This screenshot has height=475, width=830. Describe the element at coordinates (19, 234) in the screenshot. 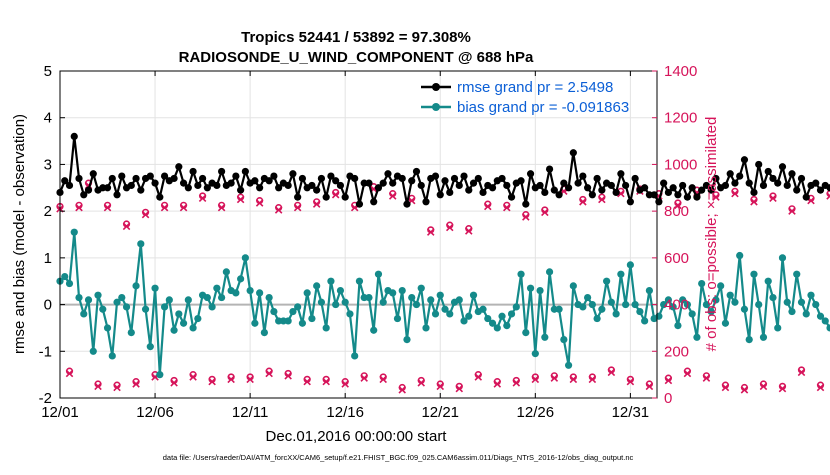

I see `y-axis-label: rmse and bias (model - observation)` at that location.